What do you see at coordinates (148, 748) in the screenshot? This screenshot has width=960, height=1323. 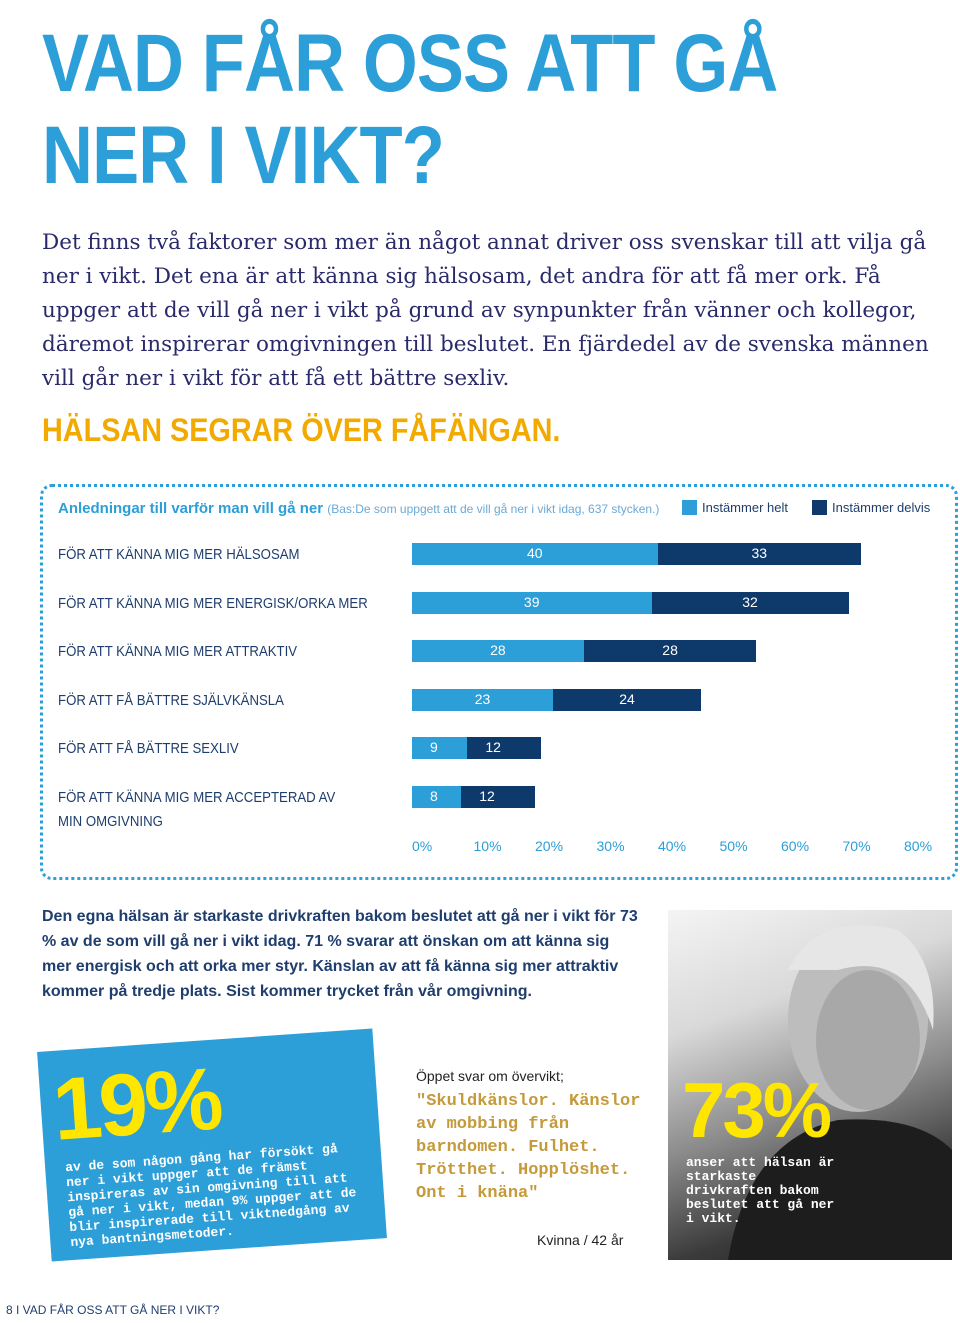 I see `category-label: FÖR ATT FÅ BÄTTRE SEXLIV` at bounding box center [148, 748].